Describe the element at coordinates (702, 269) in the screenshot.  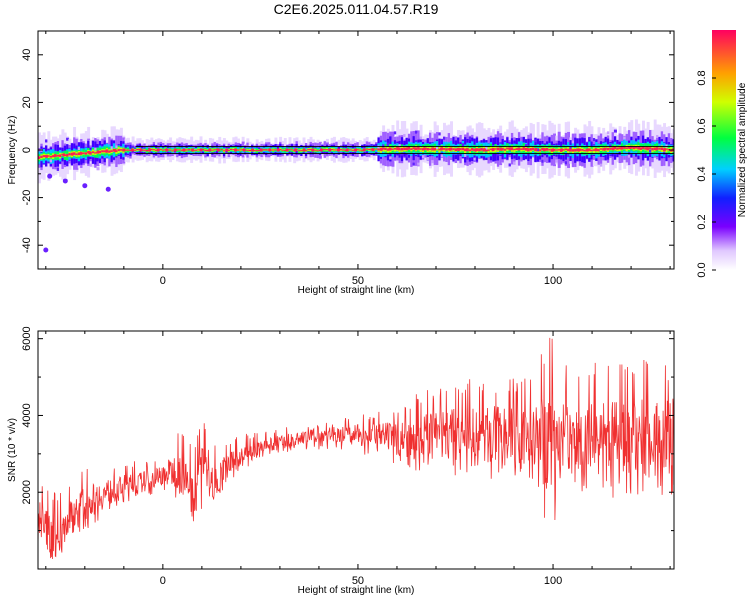
I see `colorbar-tick-label: 0.0` at that location.